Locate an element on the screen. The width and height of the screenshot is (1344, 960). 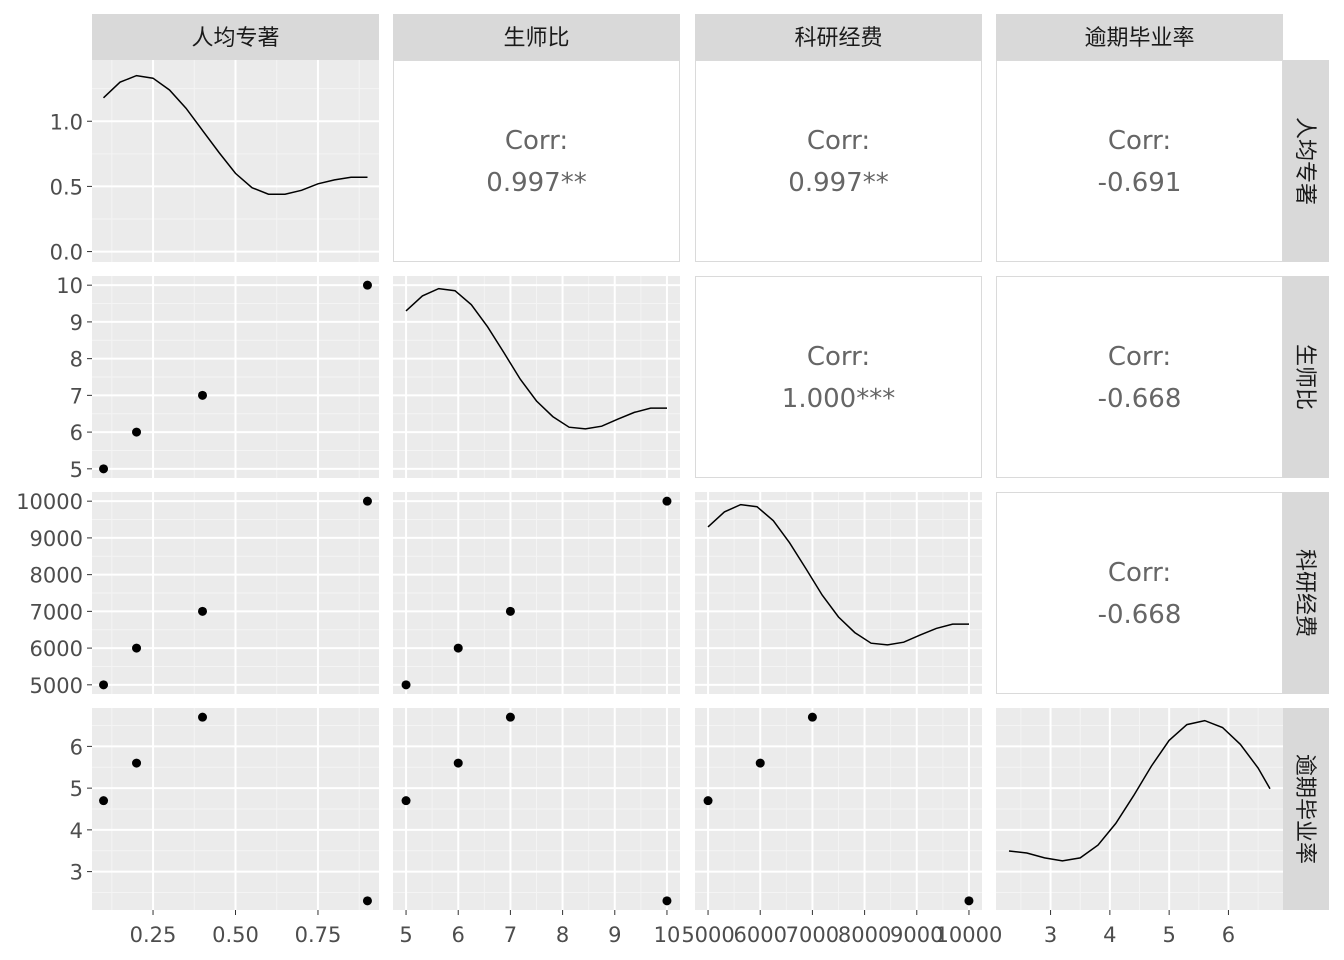
y-tick-label: 6 is located at coordinates (76, 747).